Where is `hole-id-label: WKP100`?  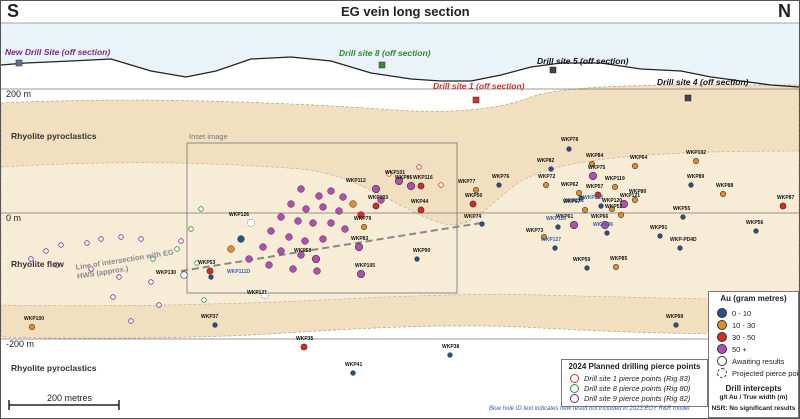
hole-id-label: WKP100 is located at coordinates (34, 319).